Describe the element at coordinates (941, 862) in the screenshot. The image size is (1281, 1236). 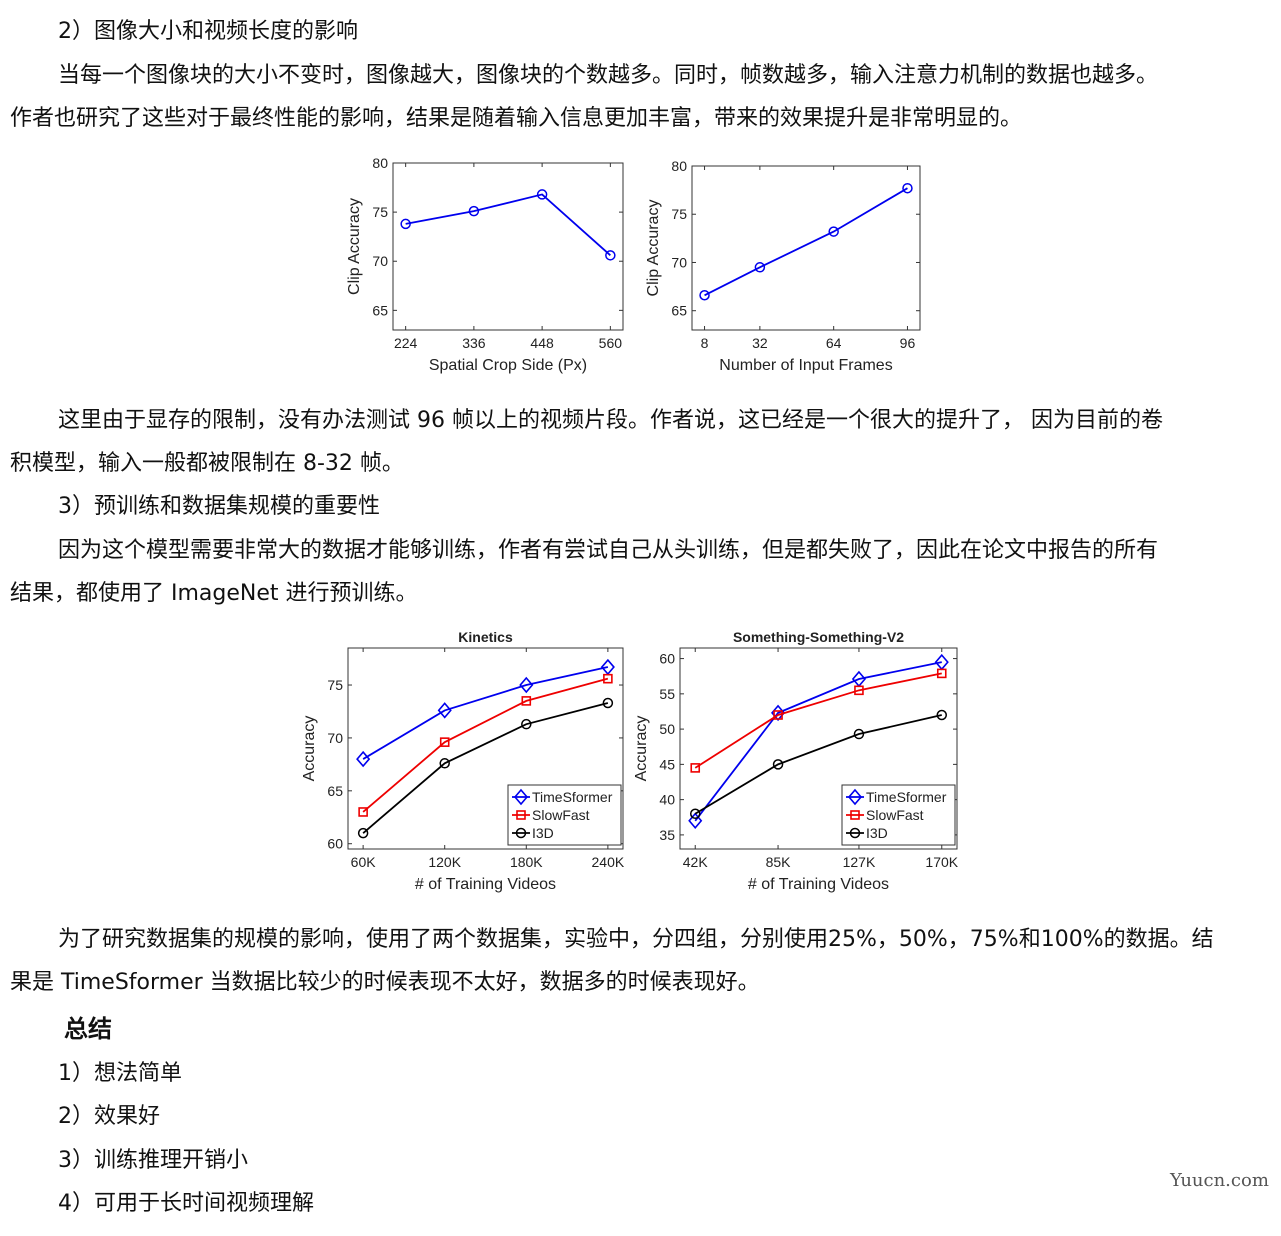
I see `x-tick-label: 170K` at that location.